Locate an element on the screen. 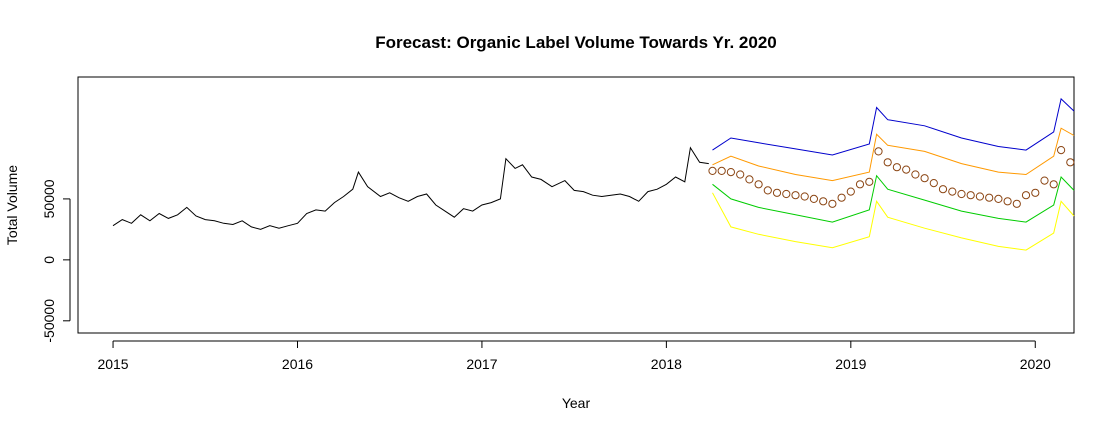 The image size is (1093, 441). x-tick-label: 2016 is located at coordinates (297, 364).